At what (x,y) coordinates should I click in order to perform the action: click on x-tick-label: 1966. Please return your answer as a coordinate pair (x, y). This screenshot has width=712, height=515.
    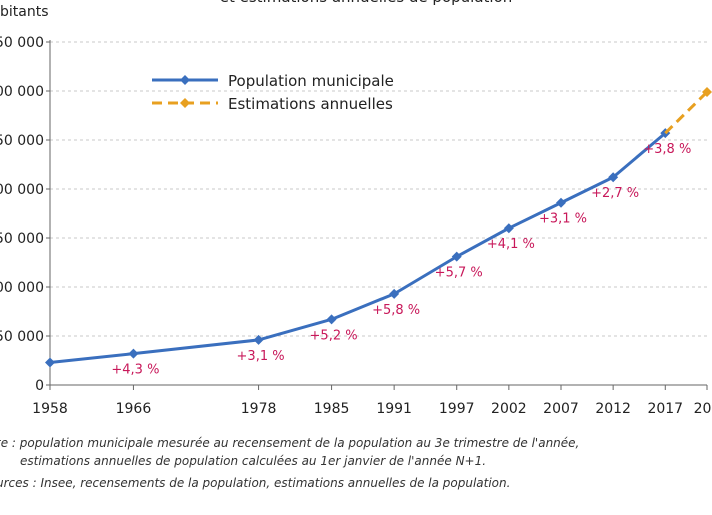
    Looking at the image, I should click on (134, 409).